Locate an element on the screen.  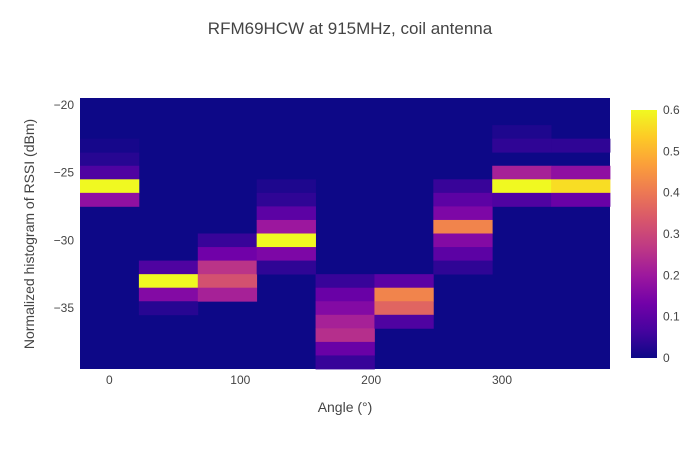
y-tick-label: −35 is located at coordinates (64, 308).